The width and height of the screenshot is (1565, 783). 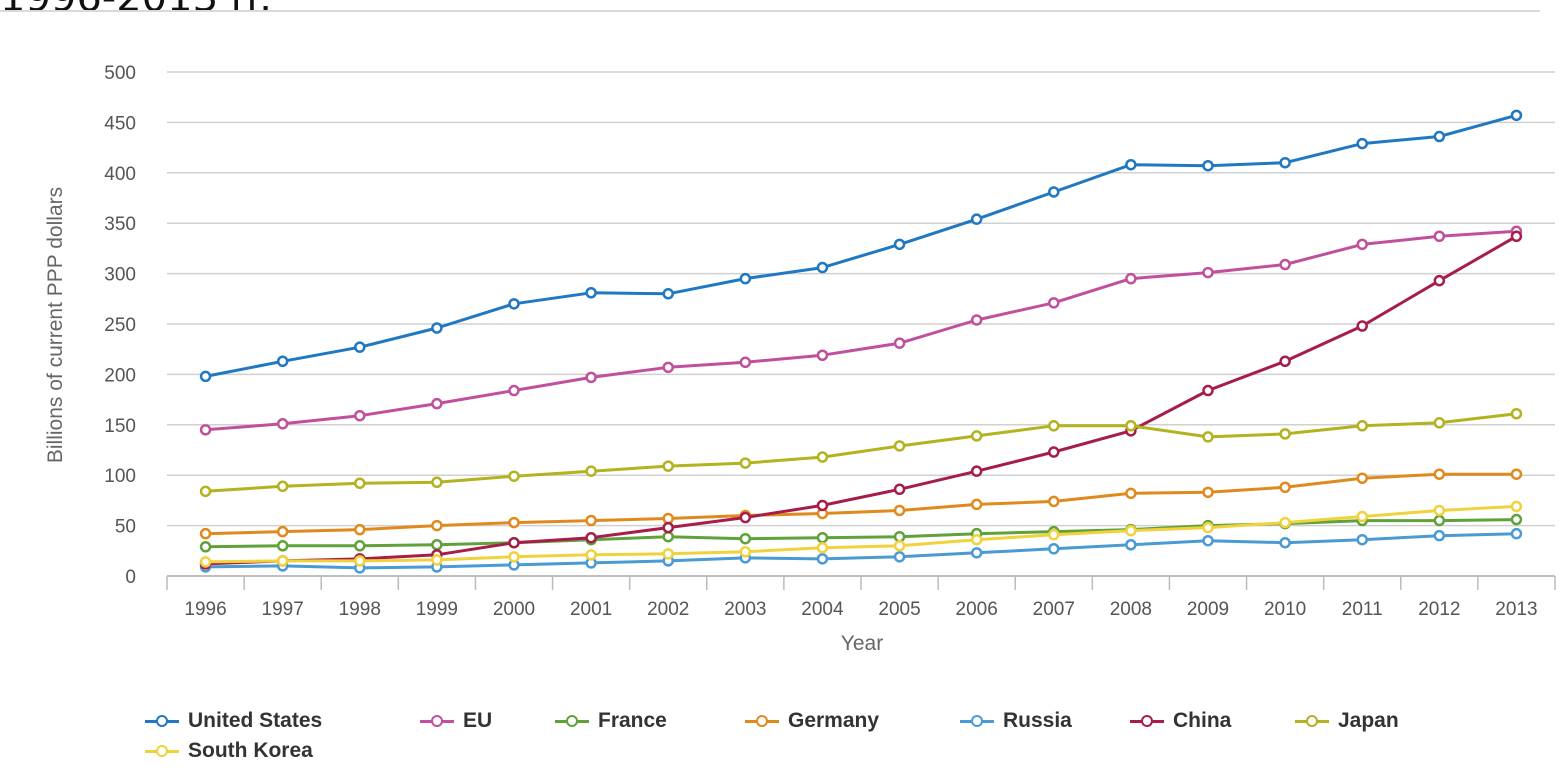 What do you see at coordinates (136, 9) in the screenshot?
I see `page-heading: 1996-2013 rr.` at bounding box center [136, 9].